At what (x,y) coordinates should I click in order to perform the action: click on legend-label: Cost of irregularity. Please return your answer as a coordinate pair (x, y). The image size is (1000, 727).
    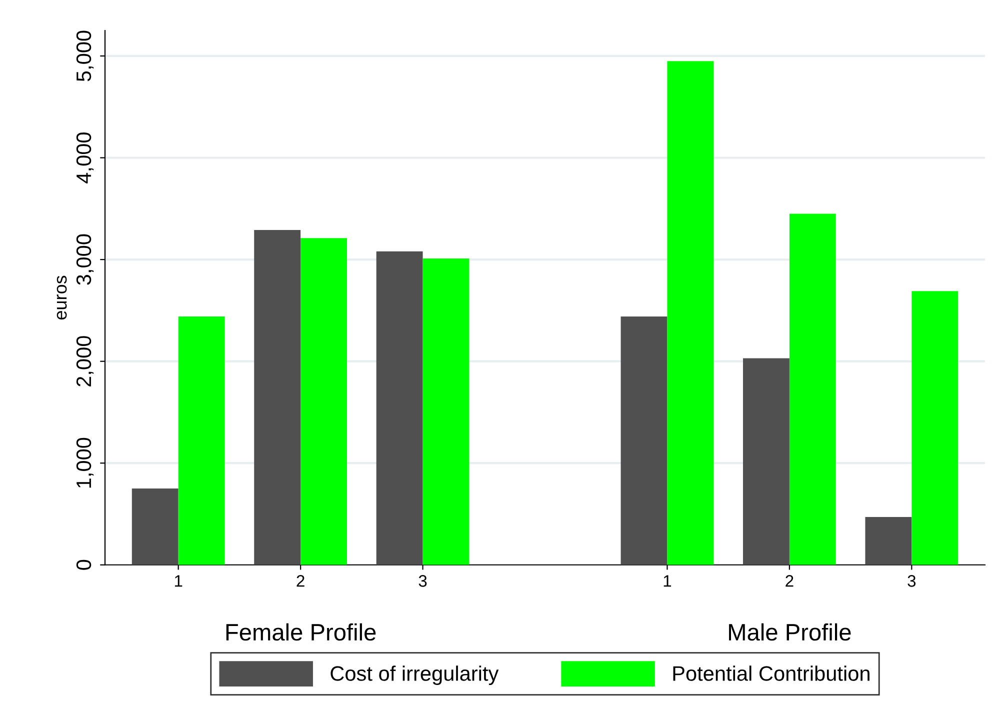
    Looking at the image, I should click on (414, 676).